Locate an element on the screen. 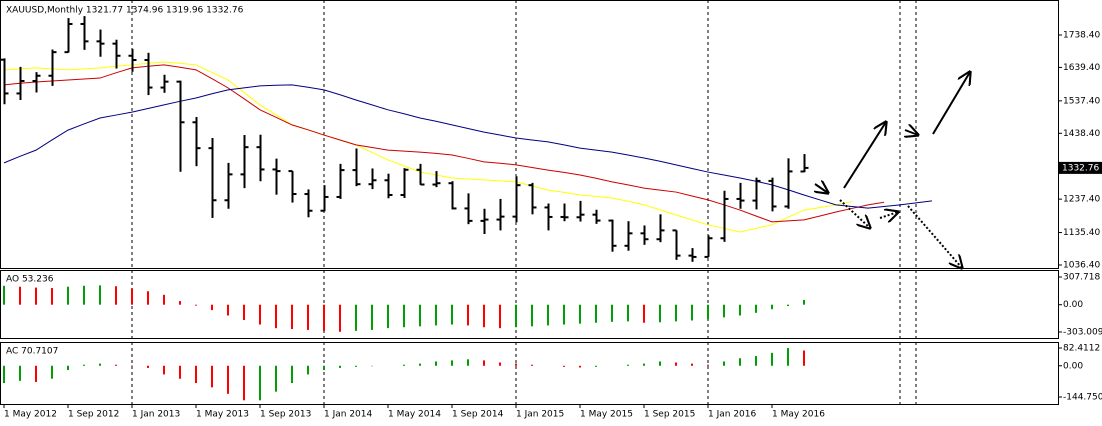 Image resolution: width=1102 pixels, height=426 pixels. x-tick-label: 1 Sep 2013 is located at coordinates (285, 415).